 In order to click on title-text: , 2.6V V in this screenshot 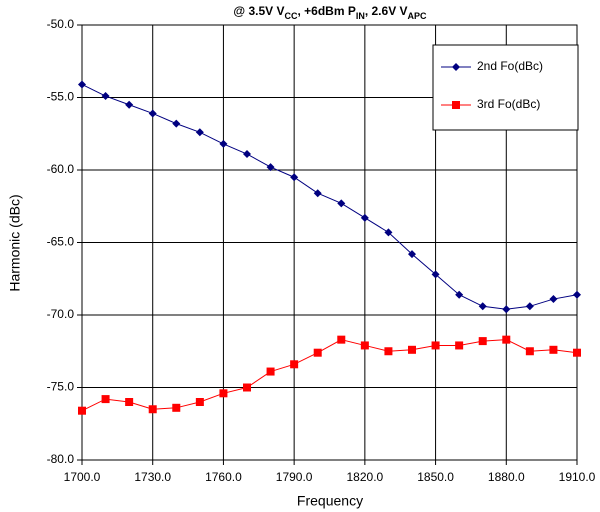, I will do `click(386, 11)`.